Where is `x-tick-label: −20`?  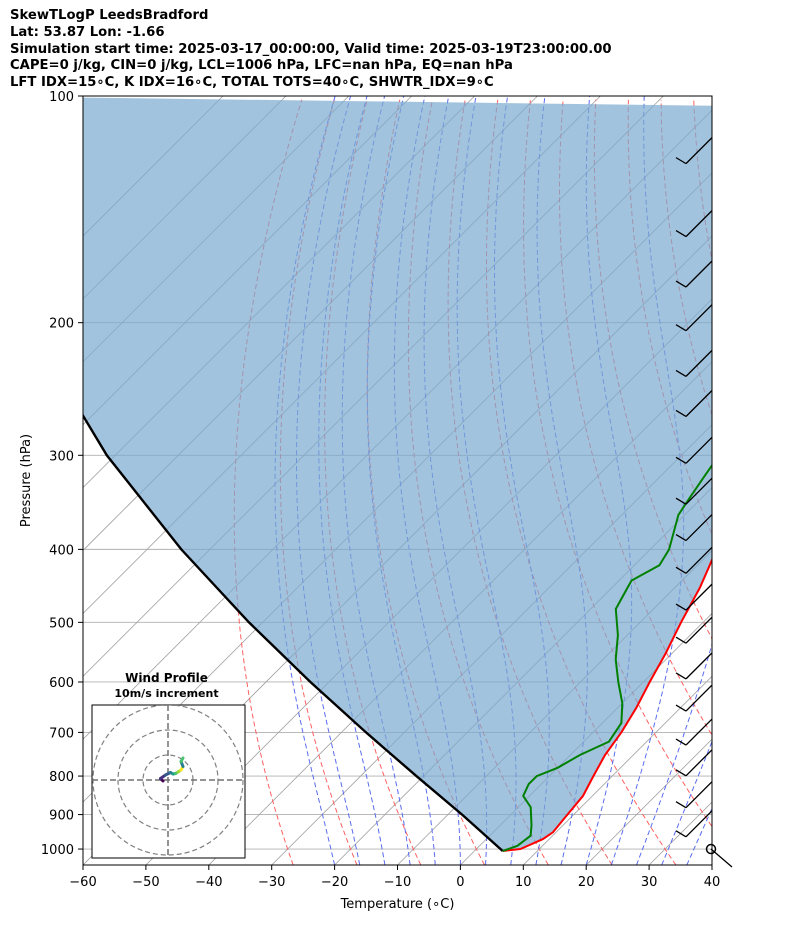
x-tick-label: −20 is located at coordinates (334, 882).